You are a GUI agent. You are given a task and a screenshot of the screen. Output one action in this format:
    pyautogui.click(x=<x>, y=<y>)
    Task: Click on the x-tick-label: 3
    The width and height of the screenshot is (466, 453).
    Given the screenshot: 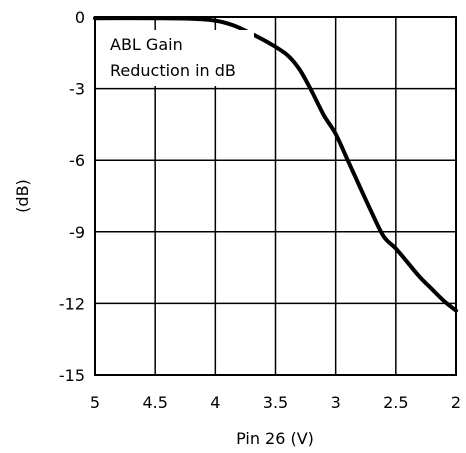 What is the action you would take?
    pyautogui.click(x=336, y=402)
    